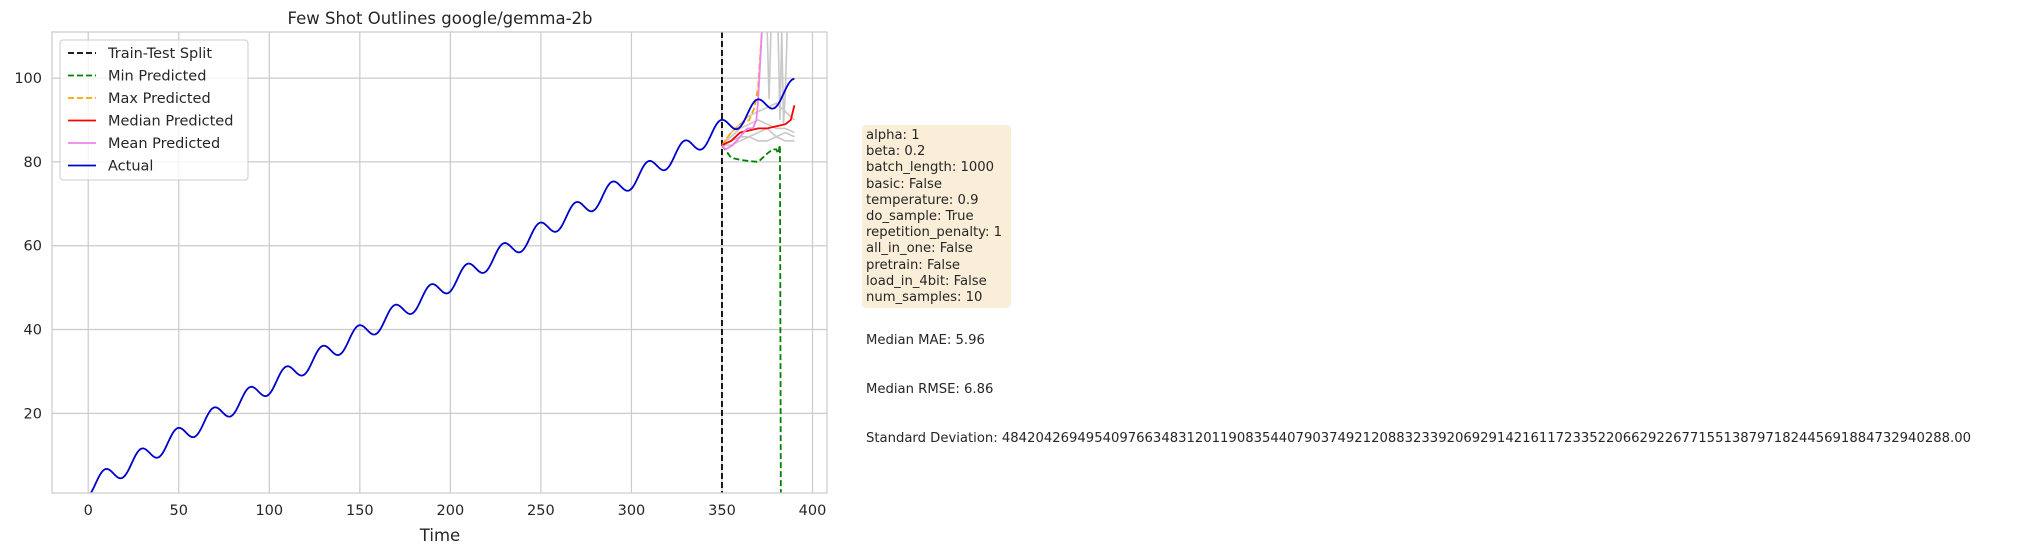  I want to click on parameter-line: load_in_4bit: False, so click(926, 281).